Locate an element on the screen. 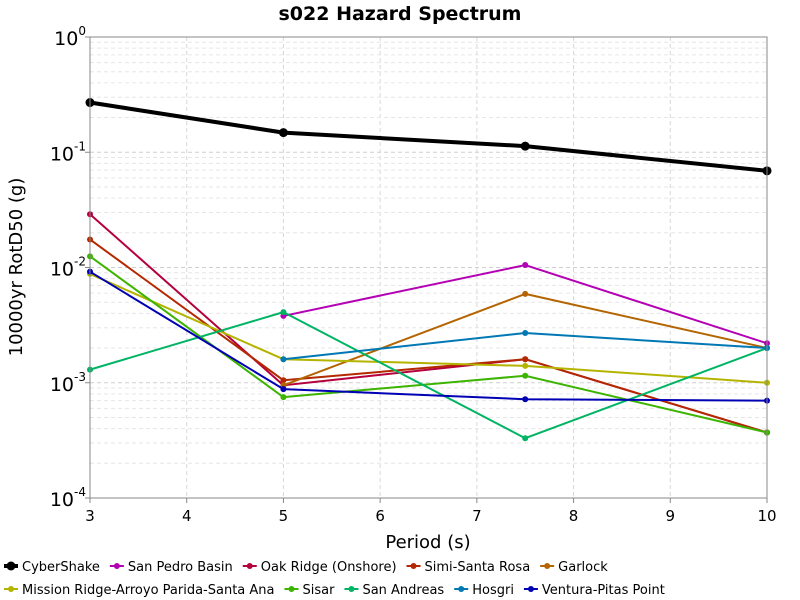  legend-item: San Pedro Basin is located at coordinates (171, 567).